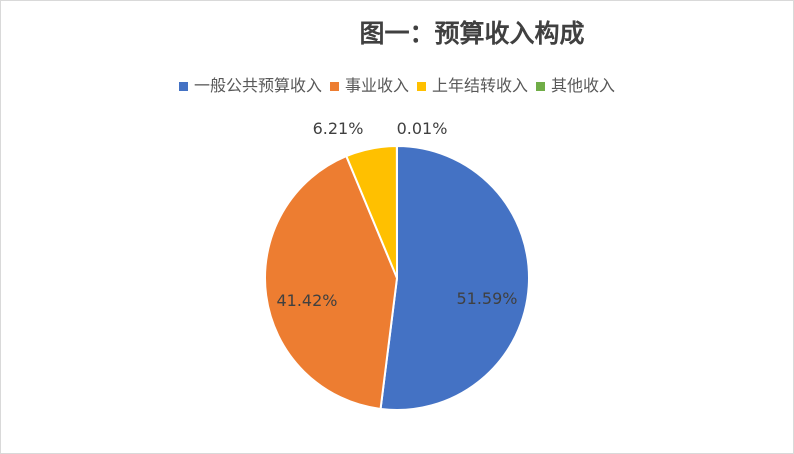 Image resolution: width=794 pixels, height=454 pixels. Describe the element at coordinates (472, 33) in the screenshot. I see `chart-title: 图一：预算收入构成` at that location.